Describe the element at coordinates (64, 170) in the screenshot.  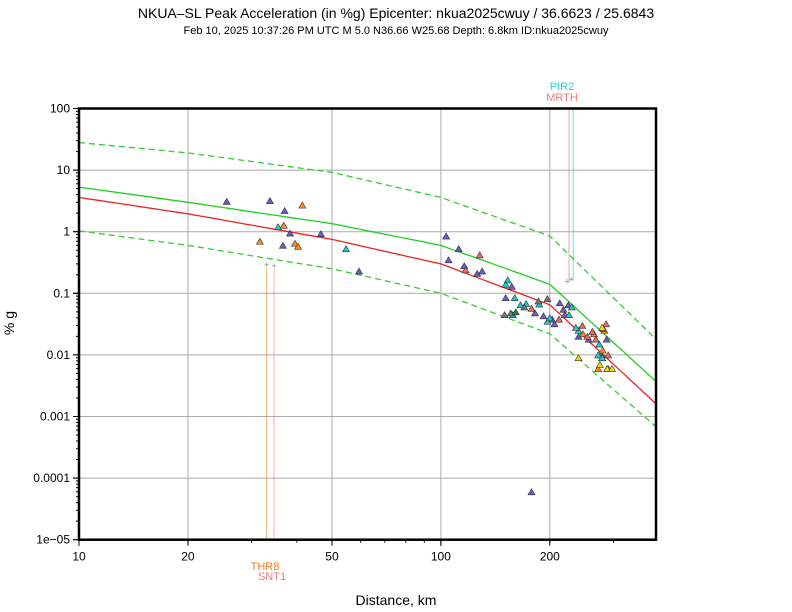
I see `y-tick-label: 10` at that location.